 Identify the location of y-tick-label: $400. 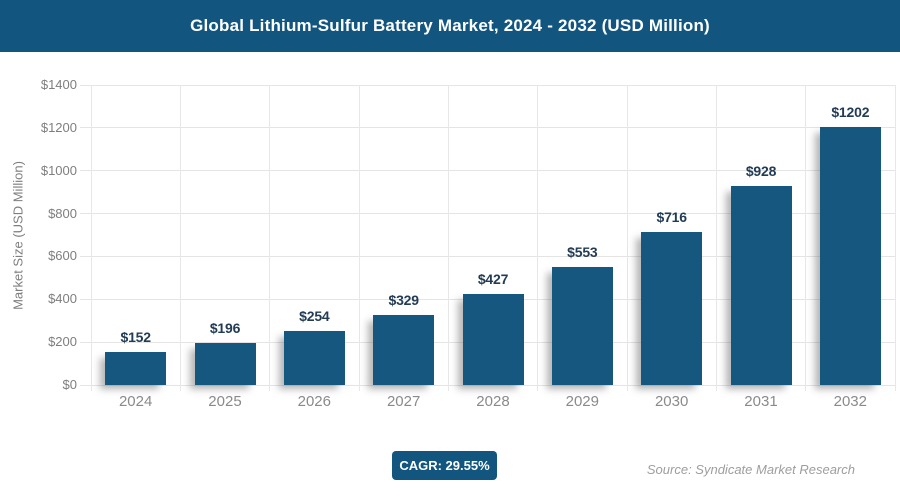
(62, 299).